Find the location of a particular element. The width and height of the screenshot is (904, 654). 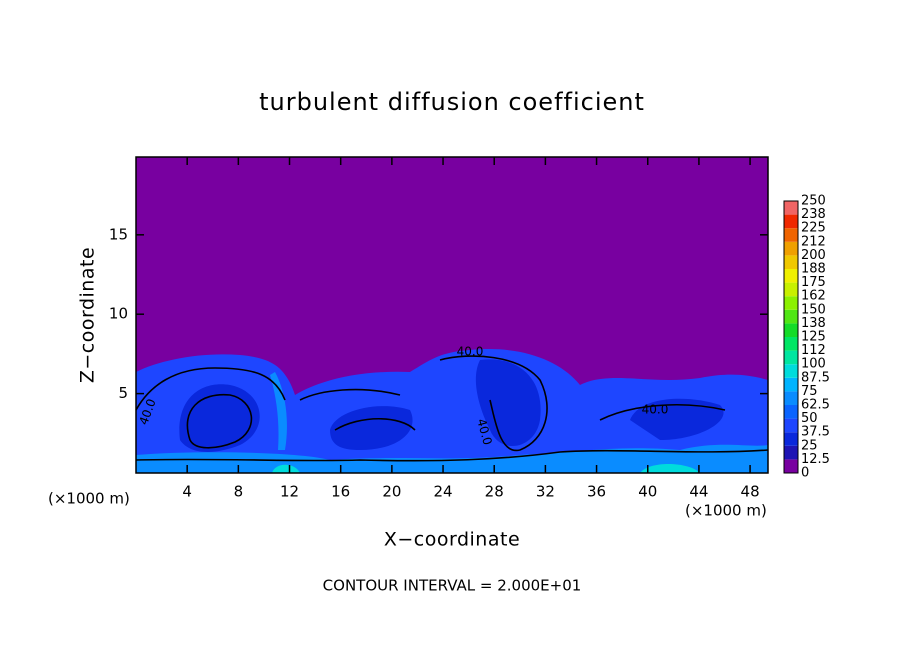

contour-line is located at coordinates (452, 408).